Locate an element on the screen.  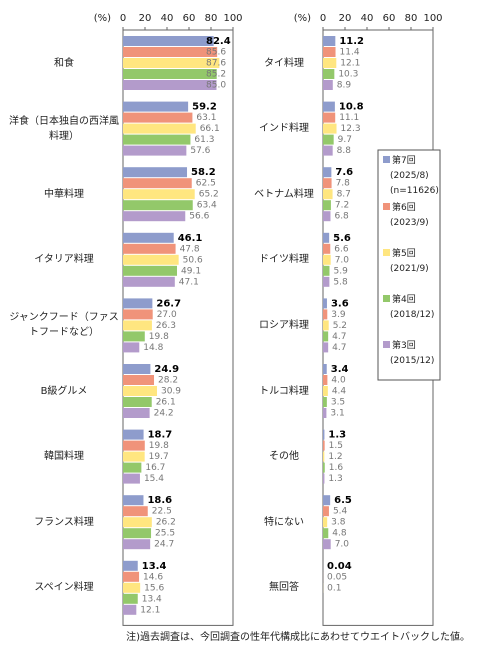
value-label: 26.2 is located at coordinates (166, 523).